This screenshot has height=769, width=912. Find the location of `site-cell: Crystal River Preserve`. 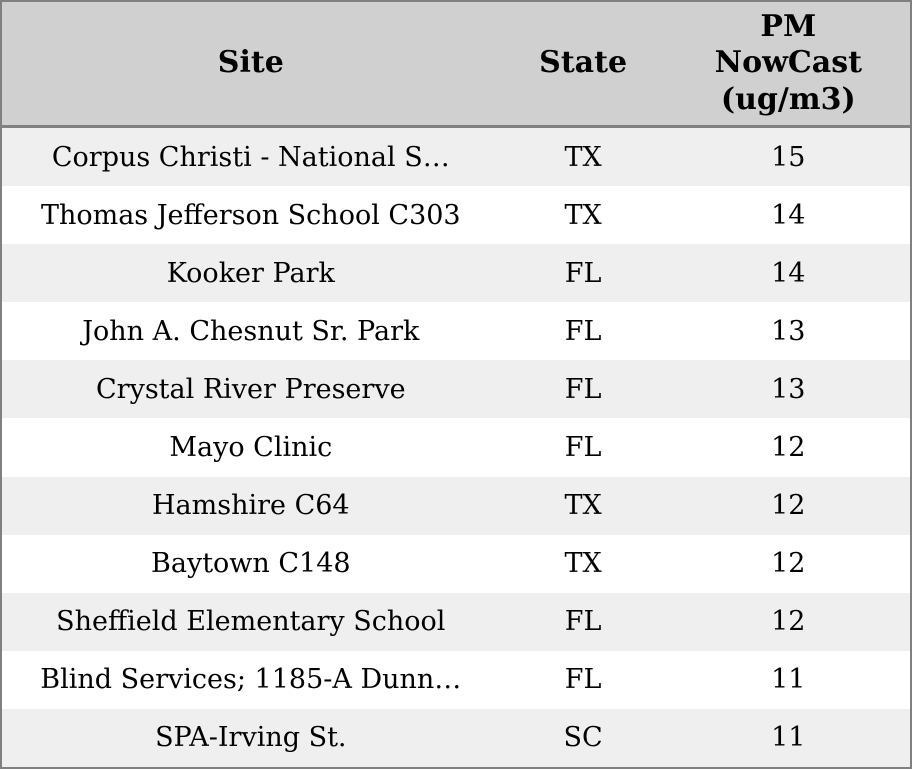

site-cell: Crystal River Preserve is located at coordinates (251, 389).